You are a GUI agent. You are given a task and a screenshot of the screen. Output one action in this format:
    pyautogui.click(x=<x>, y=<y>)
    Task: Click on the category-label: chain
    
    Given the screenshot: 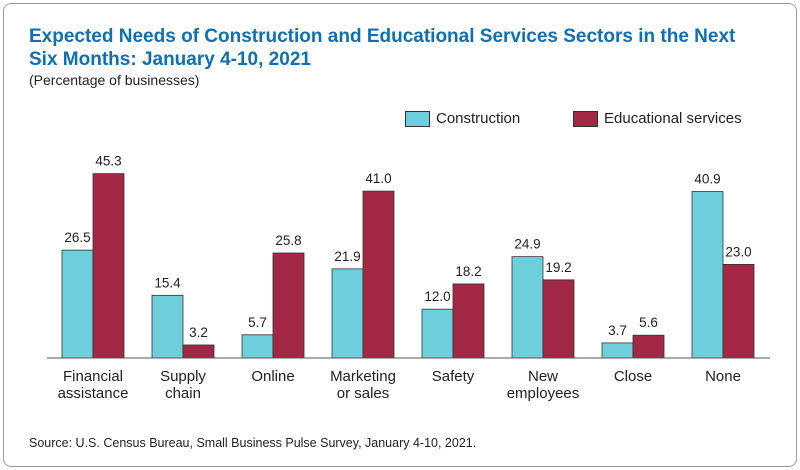 What is the action you would take?
    pyautogui.click(x=183, y=393)
    